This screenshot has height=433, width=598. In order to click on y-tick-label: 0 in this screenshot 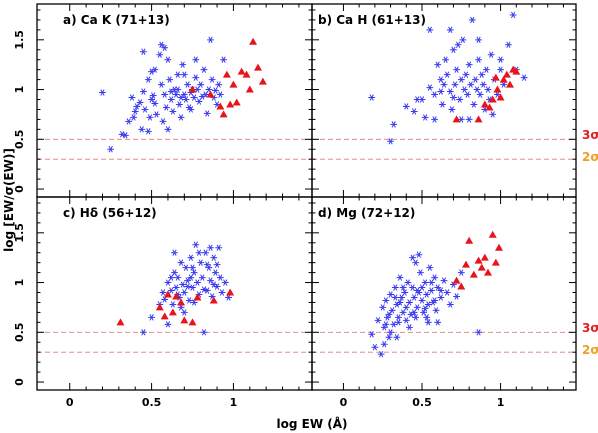, I will do `click(19, 189)`.